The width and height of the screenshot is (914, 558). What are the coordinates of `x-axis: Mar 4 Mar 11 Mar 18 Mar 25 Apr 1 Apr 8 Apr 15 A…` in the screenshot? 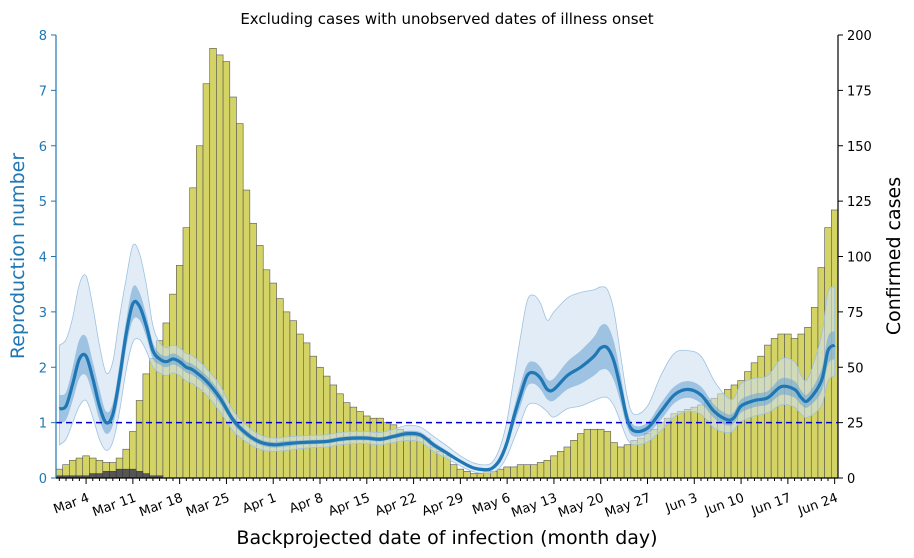 It's located at (446, 499).